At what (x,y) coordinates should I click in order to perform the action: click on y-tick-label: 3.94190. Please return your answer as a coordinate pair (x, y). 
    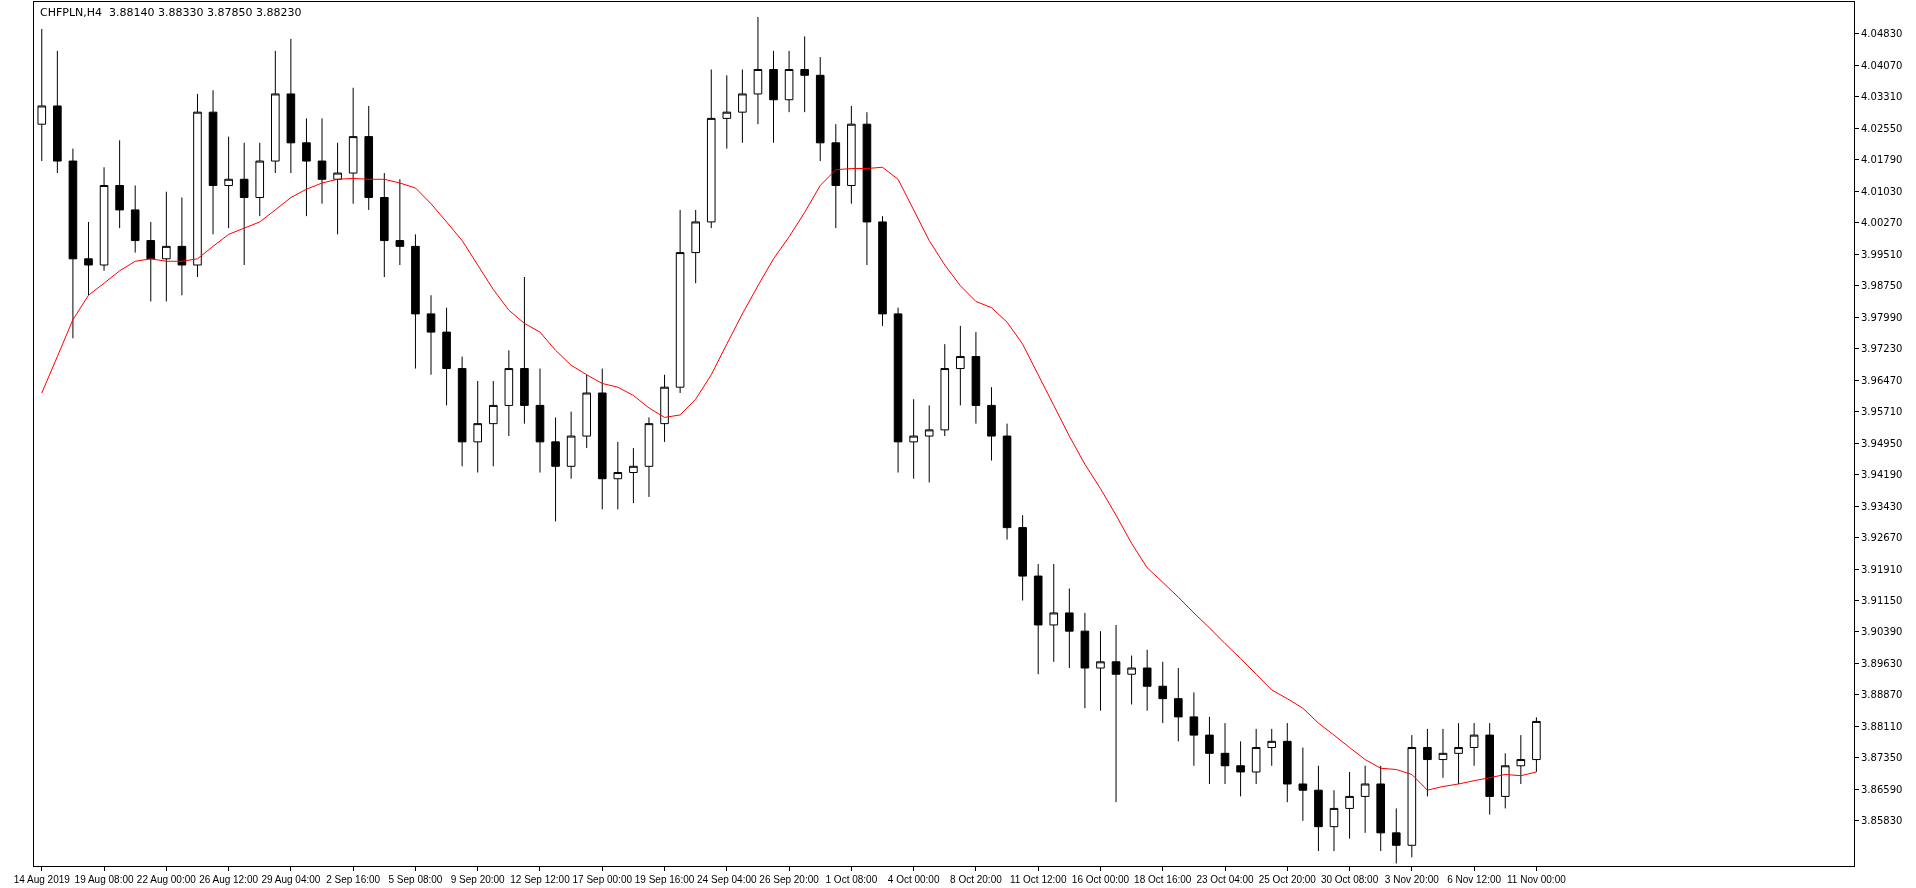
    Looking at the image, I should click on (1882, 475).